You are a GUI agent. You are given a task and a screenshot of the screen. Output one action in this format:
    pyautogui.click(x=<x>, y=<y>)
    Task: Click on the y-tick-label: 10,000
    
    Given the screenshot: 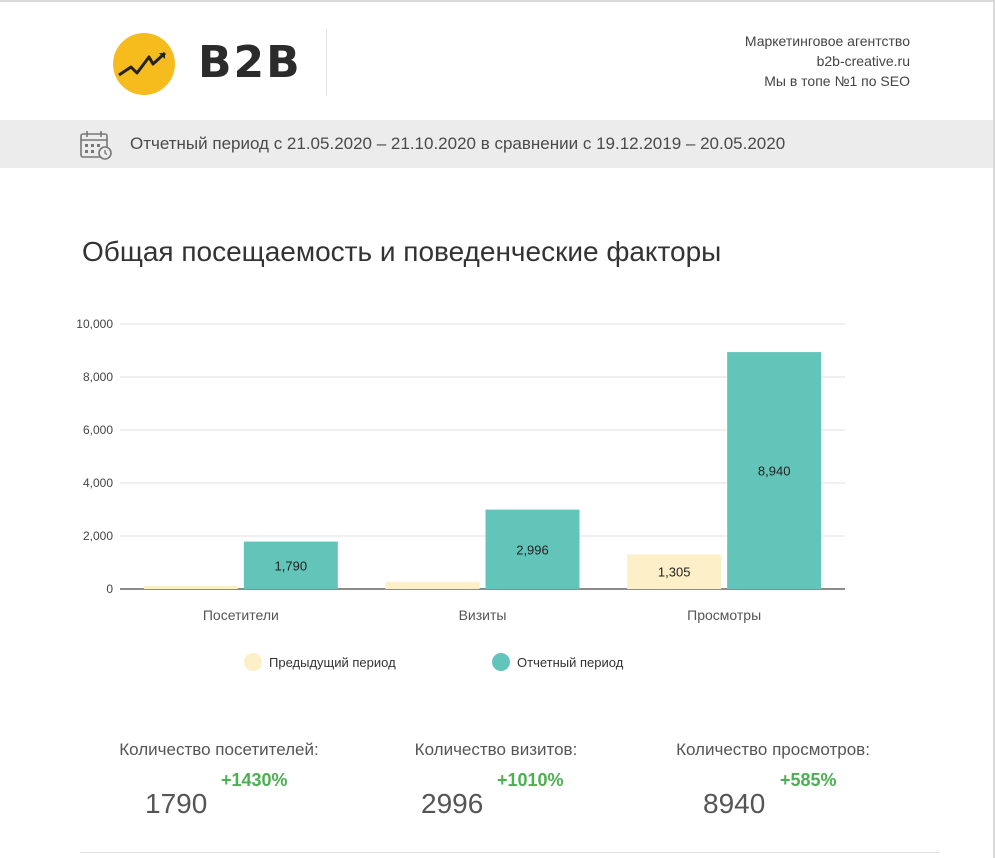 What is the action you would take?
    pyautogui.click(x=94, y=324)
    